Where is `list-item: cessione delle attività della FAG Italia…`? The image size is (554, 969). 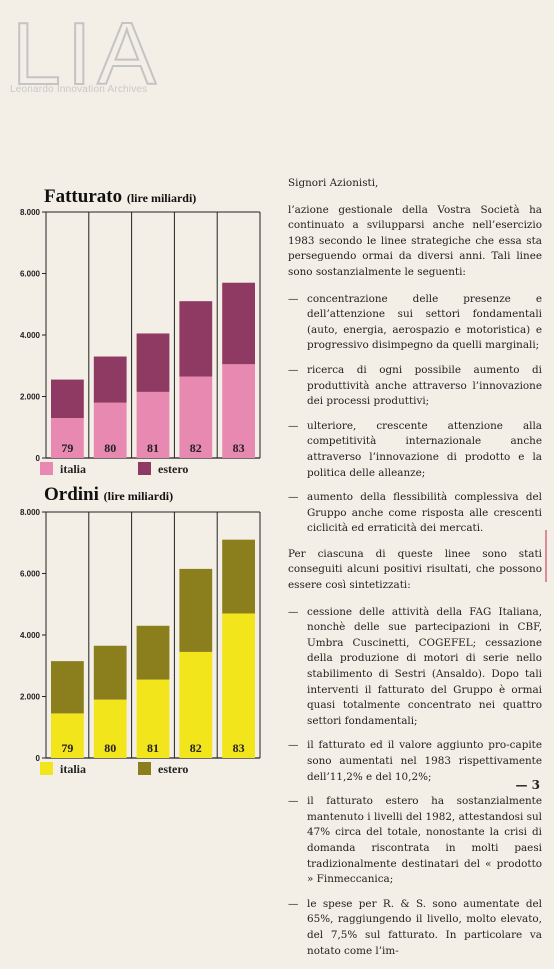
list-item: cessione delle attività della FAG Italia… is located at coordinates (415, 667).